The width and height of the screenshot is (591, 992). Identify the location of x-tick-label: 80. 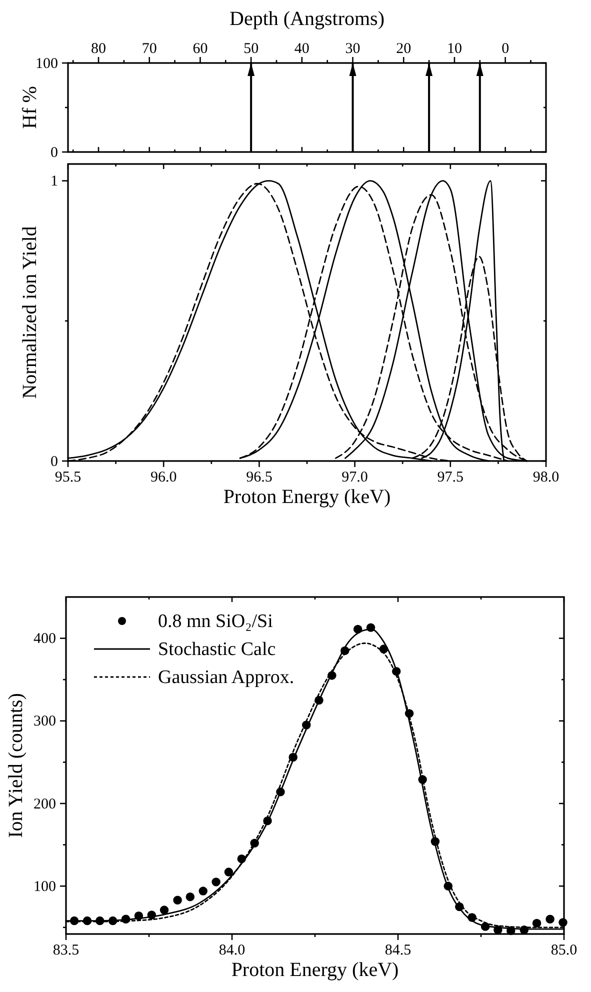
(98, 49).